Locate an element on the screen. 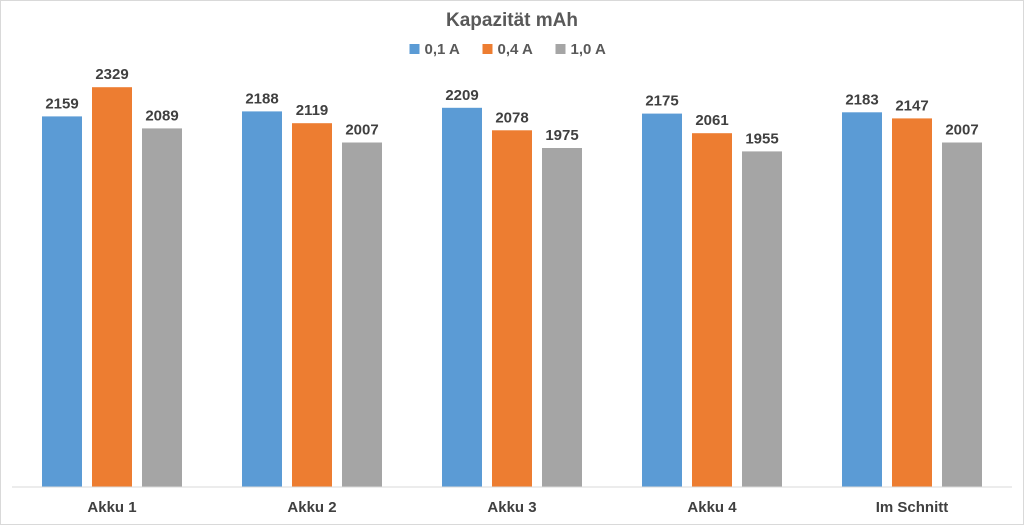 This screenshot has width=1024, height=525. category-label: Im Schnitt is located at coordinates (912, 507).